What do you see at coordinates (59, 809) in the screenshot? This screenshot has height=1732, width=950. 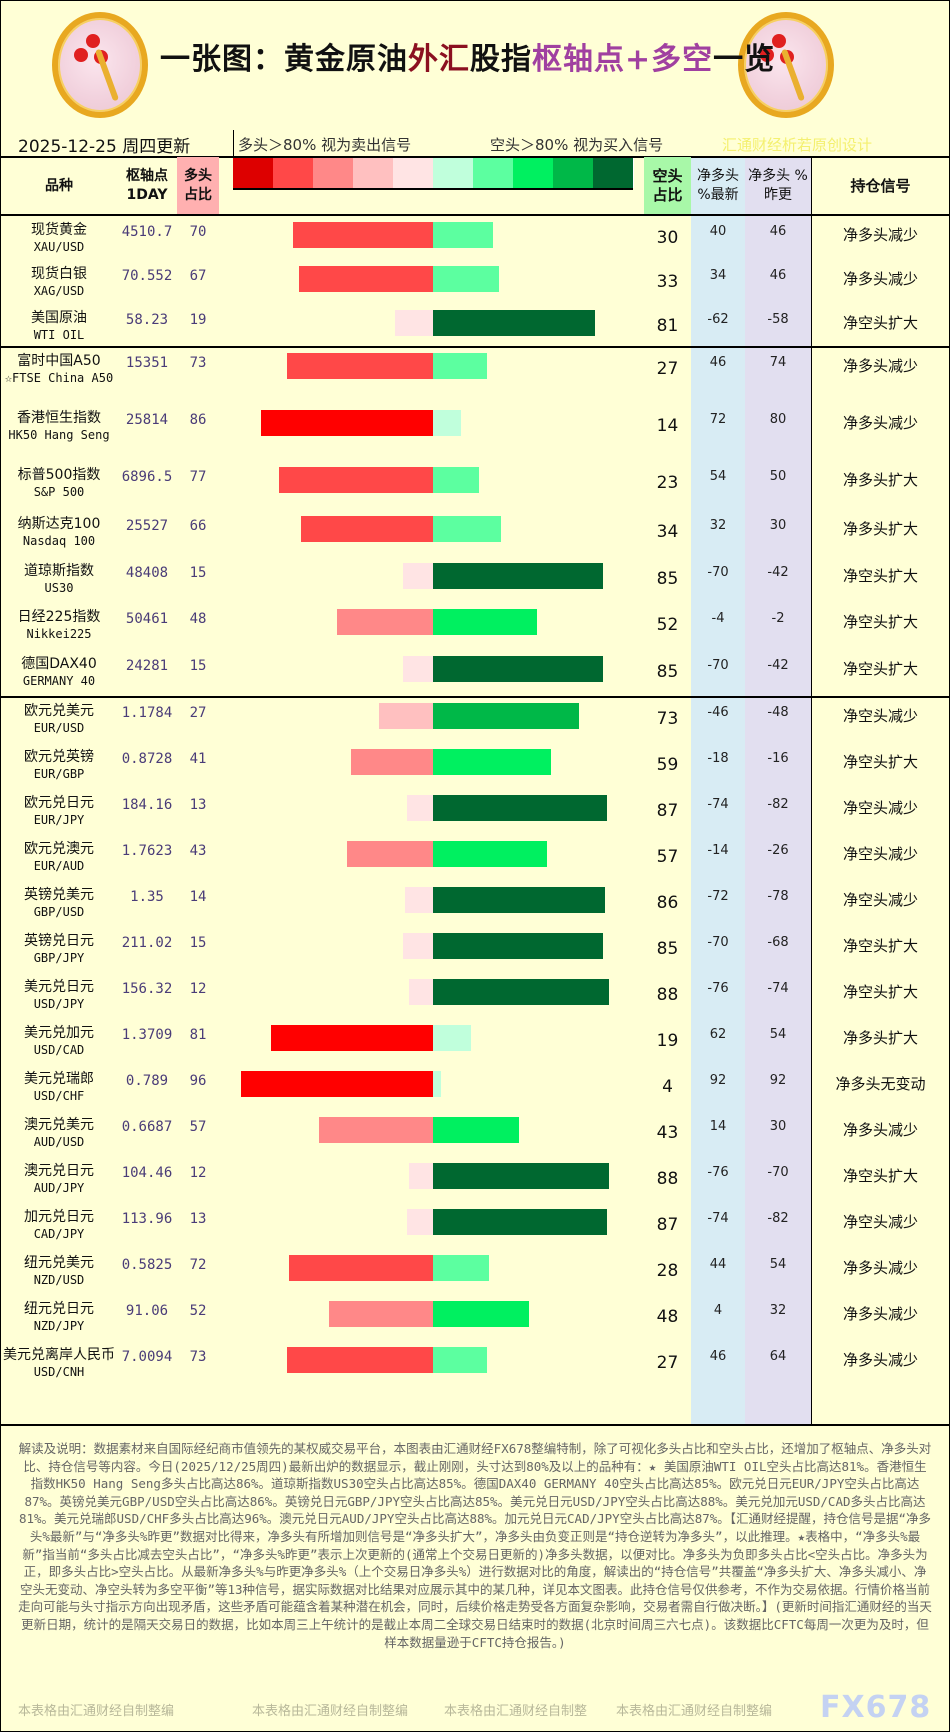 I see `instrument-name: 欧元兑日元 EUR/JPY` at bounding box center [59, 809].